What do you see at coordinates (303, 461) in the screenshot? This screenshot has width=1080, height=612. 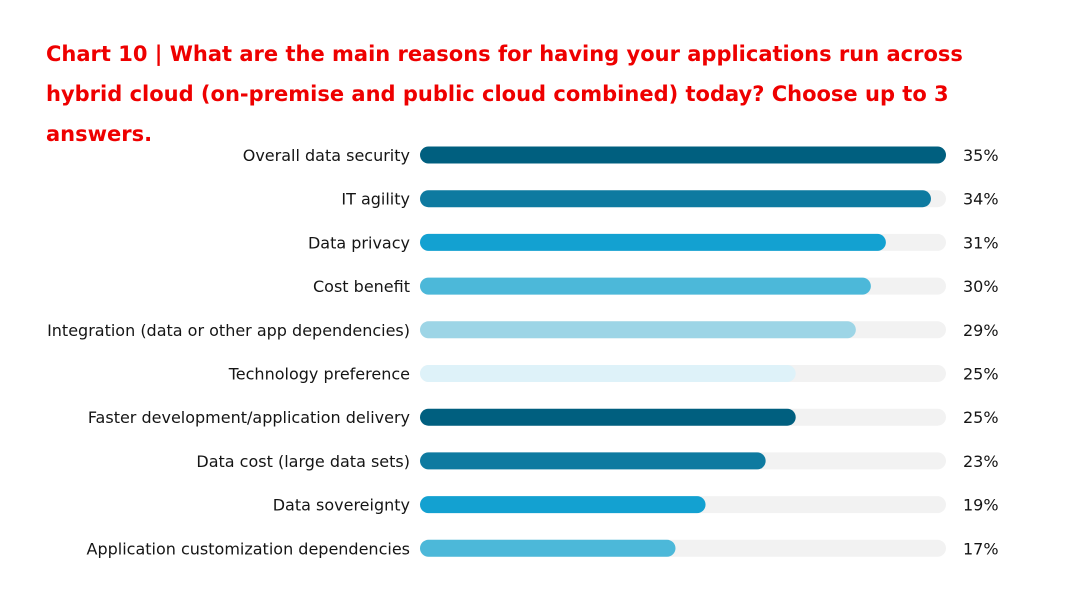 I see `category-label: Data cost (large data sets)` at bounding box center [303, 461].